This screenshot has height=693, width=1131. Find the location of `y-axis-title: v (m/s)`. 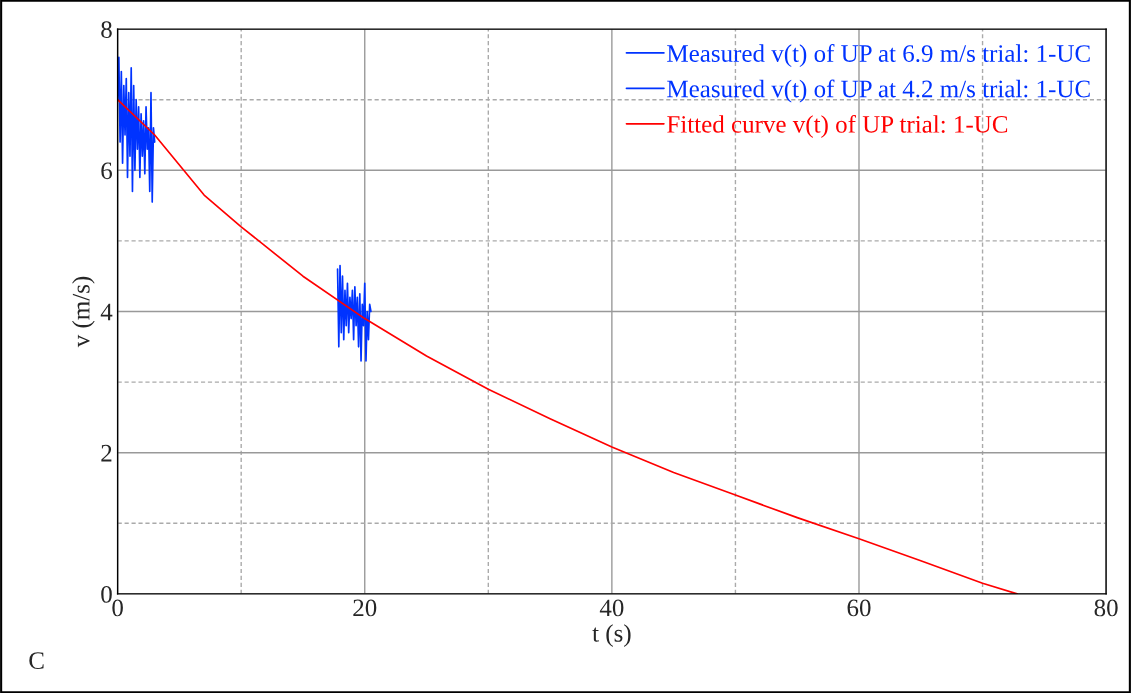

y-axis-title: v (m/s) is located at coordinates (83, 312).